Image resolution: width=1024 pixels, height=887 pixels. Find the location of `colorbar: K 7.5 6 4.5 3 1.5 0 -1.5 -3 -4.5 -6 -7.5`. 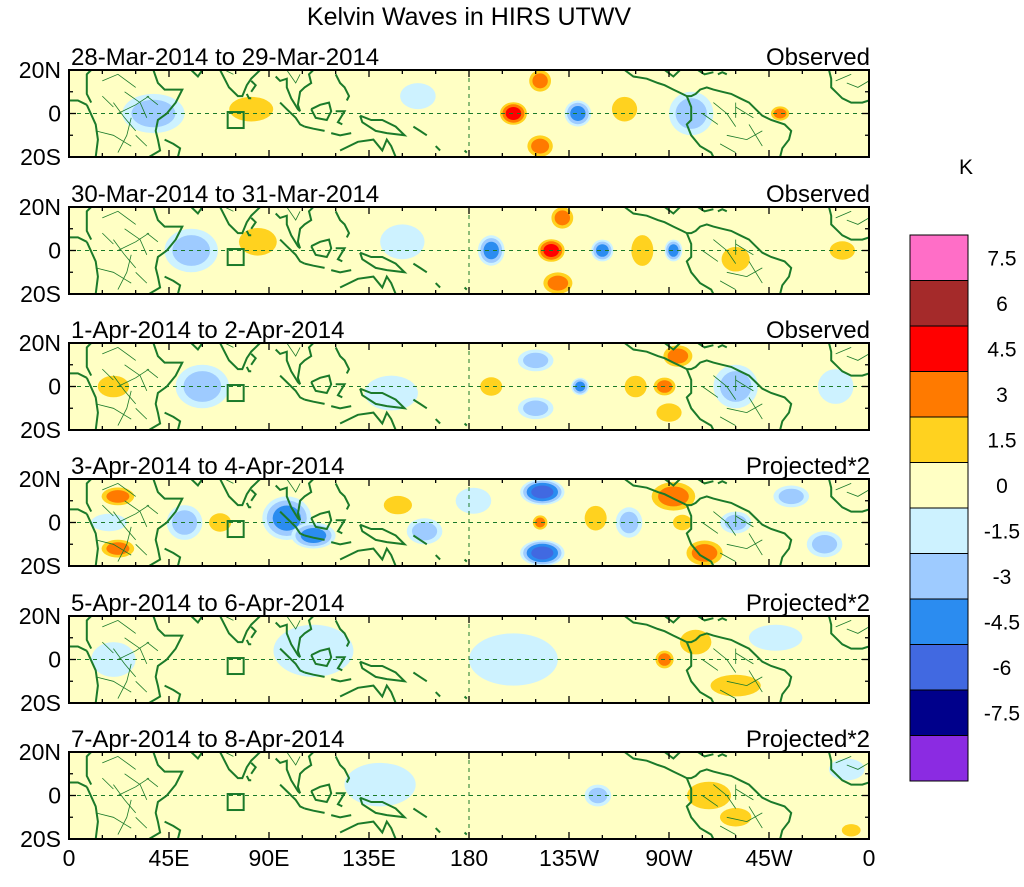

colorbar: K 7.5 6 4.5 3 1.5 0 -1.5 -3 -4.5 -6 -7.5 is located at coordinates (964, 469).